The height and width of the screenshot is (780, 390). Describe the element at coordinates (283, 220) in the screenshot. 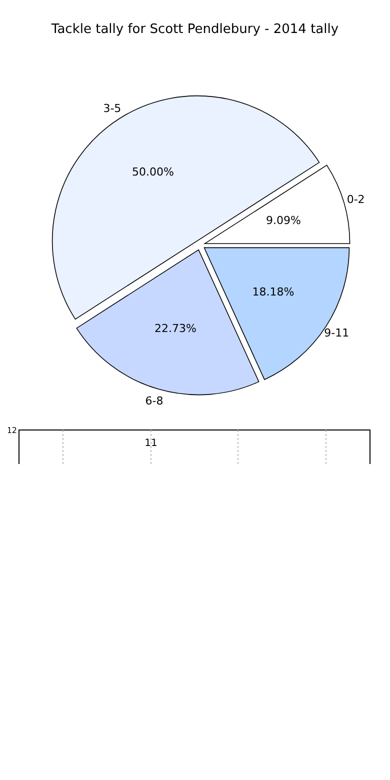

I see `data-label: 9.09%` at that location.